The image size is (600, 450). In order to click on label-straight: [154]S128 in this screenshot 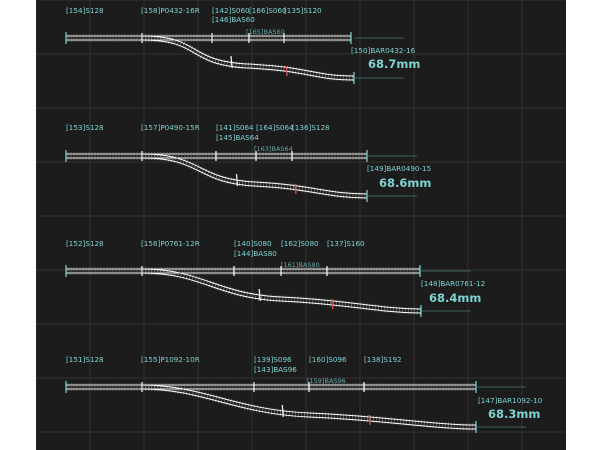, I will do `click(85, 10)`.